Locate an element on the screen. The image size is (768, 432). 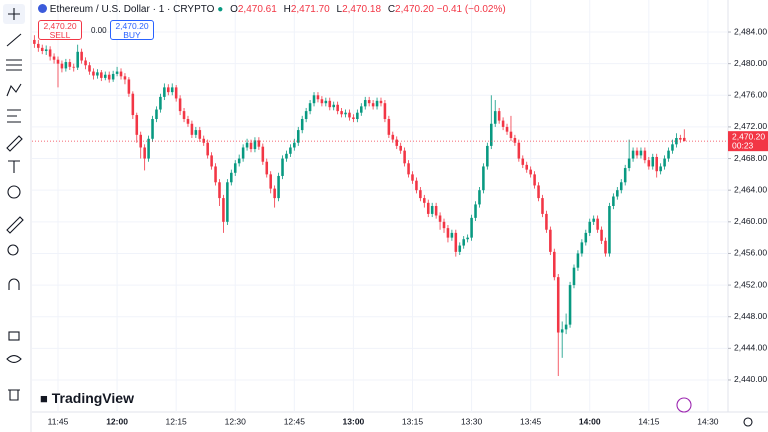
trend-line-icon is located at coordinates (14, 40).